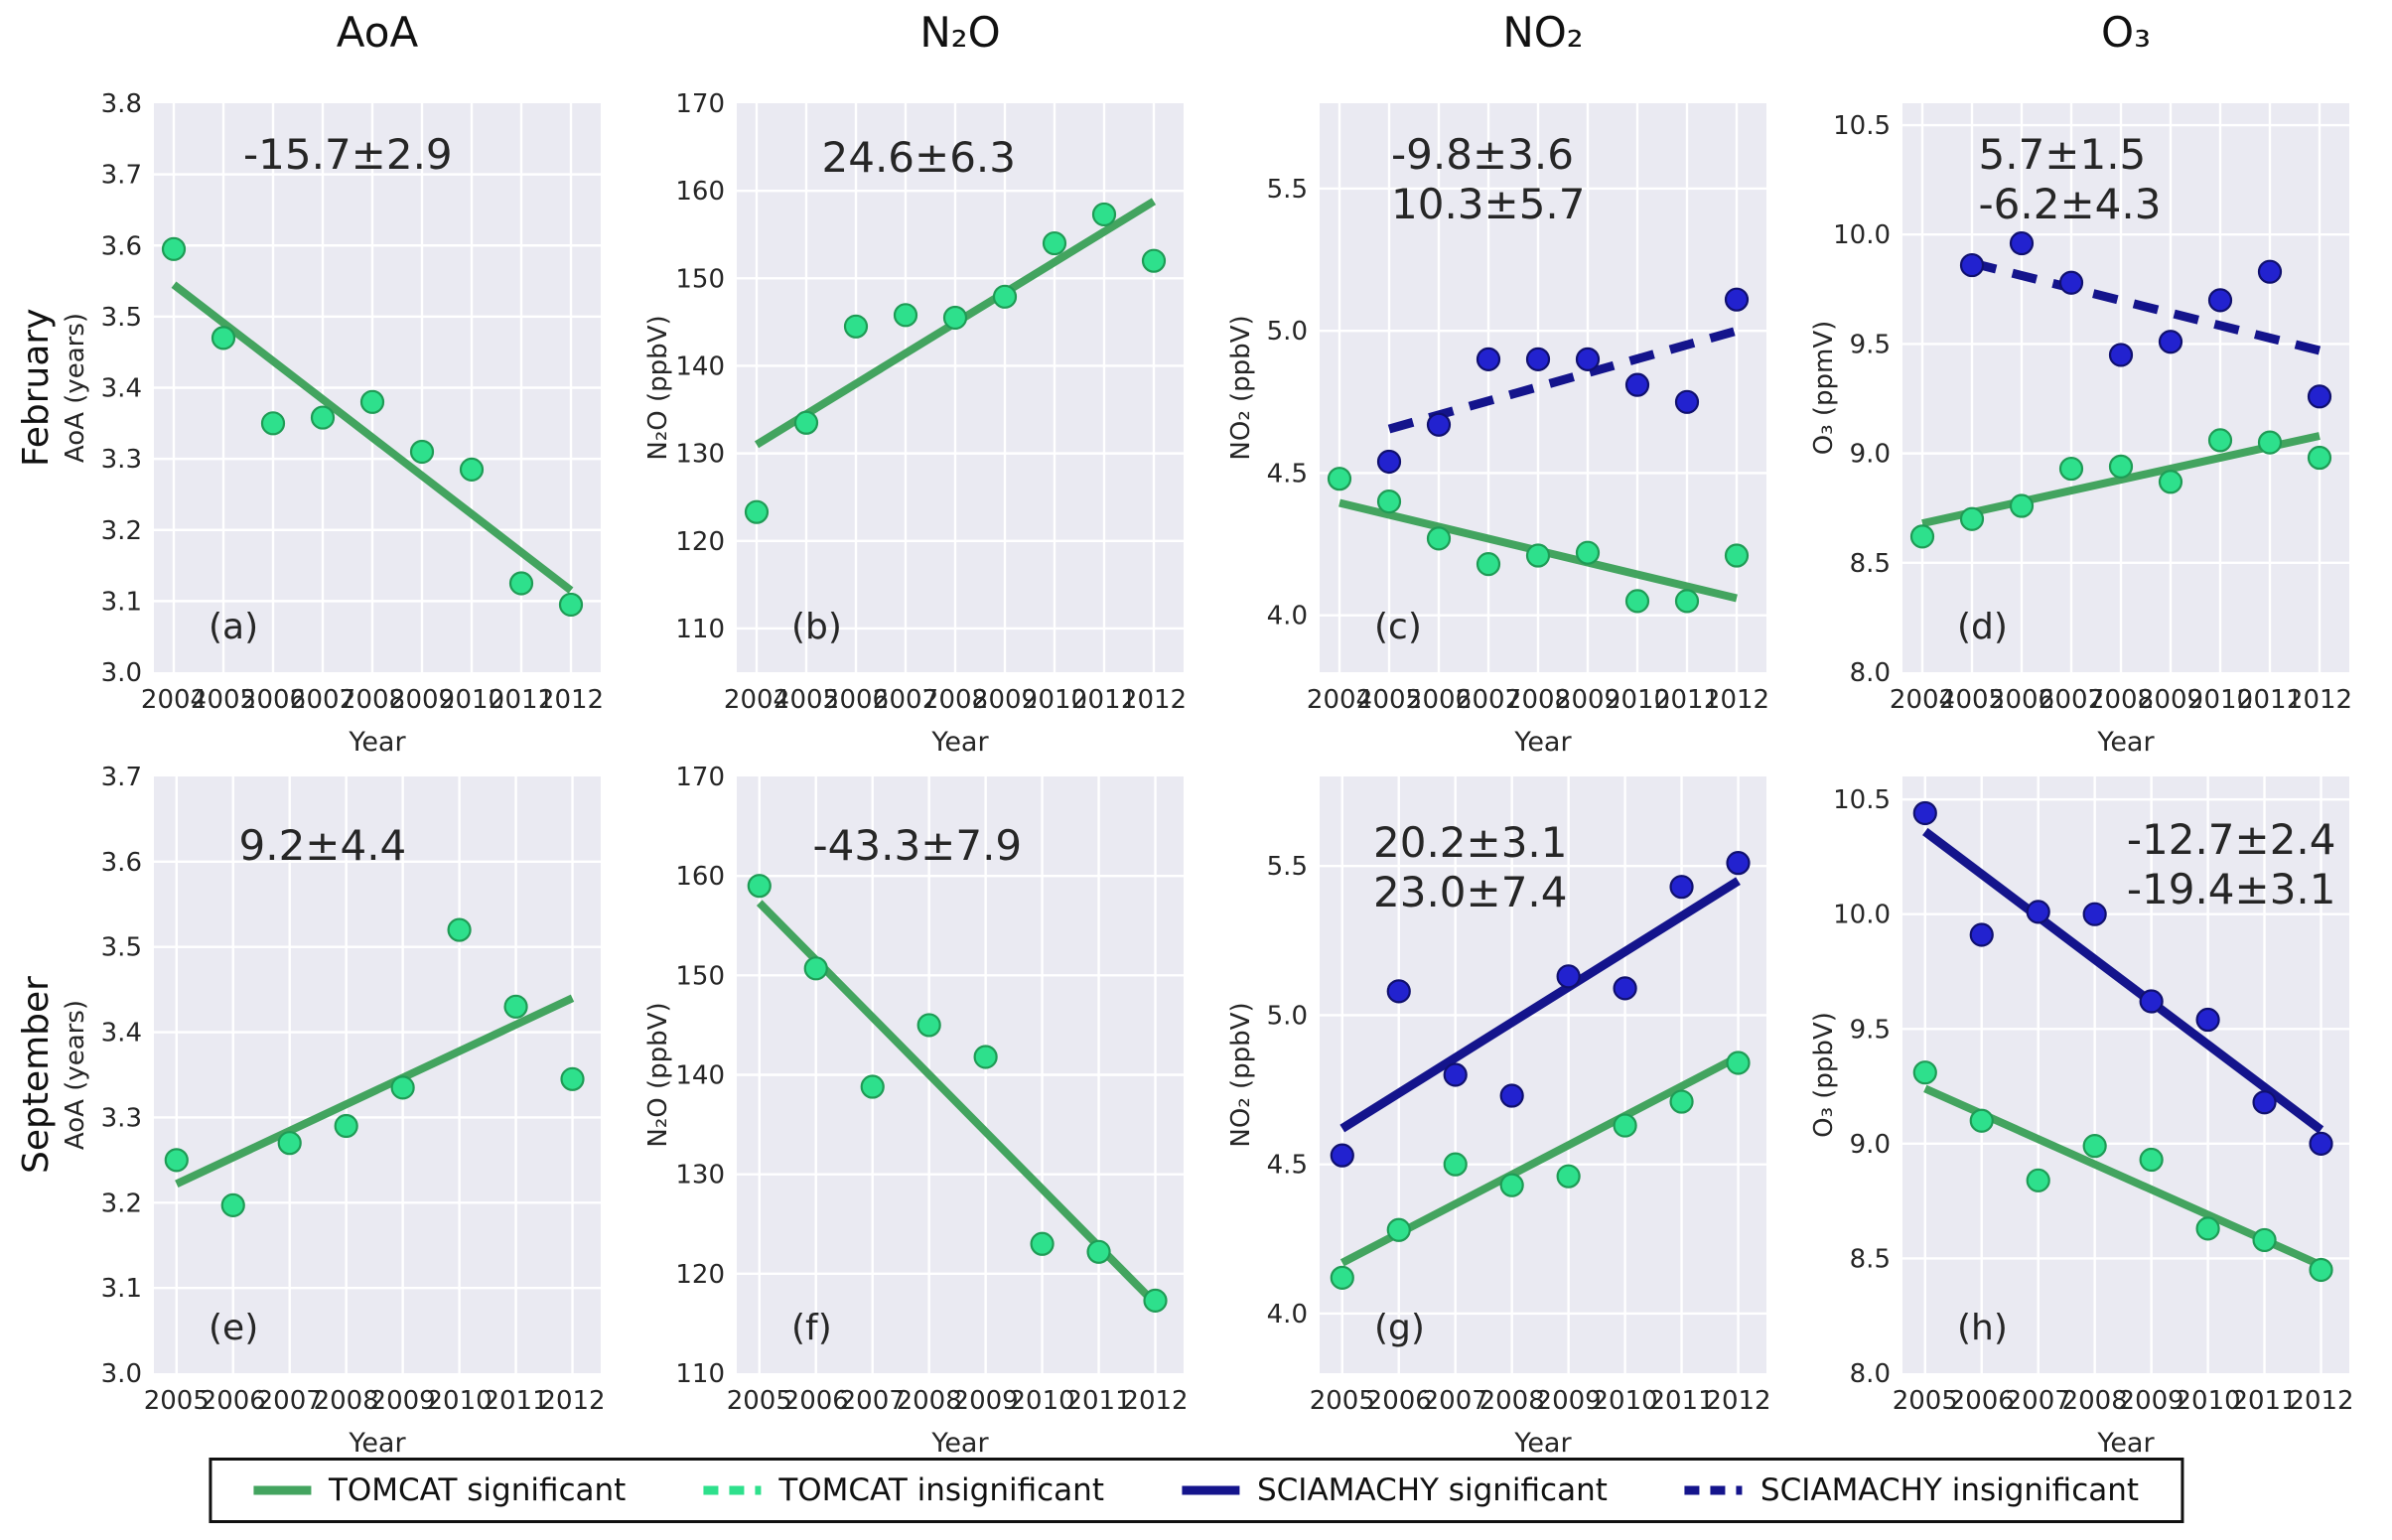  What do you see at coordinates (1911, 1490) in the screenshot?
I see `legend-item-sciamachy-insignificant: SCIAMACHY insignificant` at bounding box center [1911, 1490].